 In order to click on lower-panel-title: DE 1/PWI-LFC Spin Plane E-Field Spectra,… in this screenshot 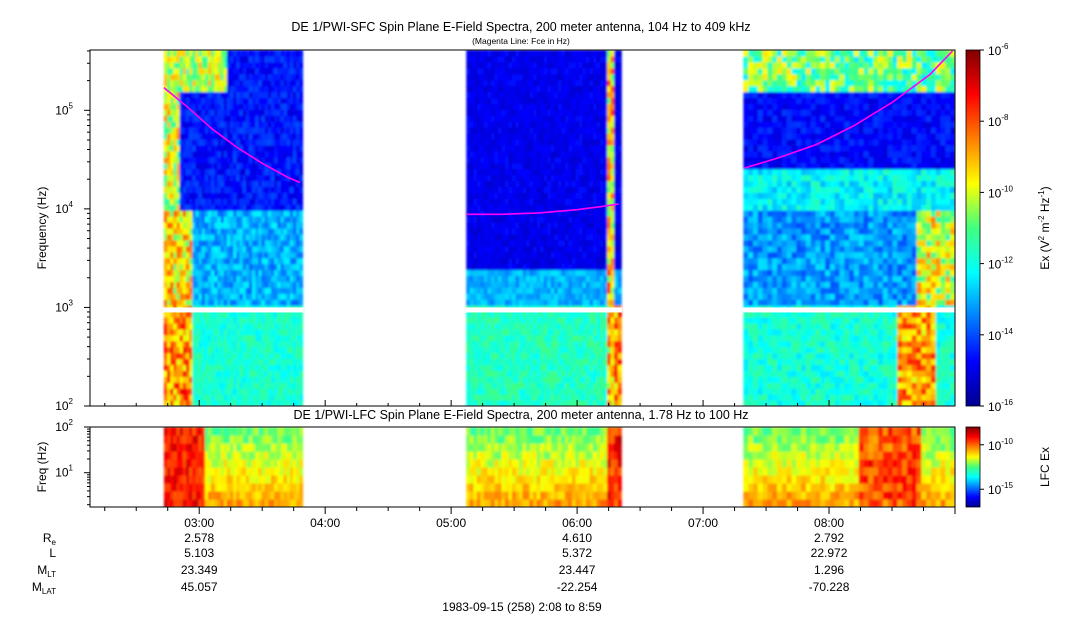, I will do `click(520, 415)`.